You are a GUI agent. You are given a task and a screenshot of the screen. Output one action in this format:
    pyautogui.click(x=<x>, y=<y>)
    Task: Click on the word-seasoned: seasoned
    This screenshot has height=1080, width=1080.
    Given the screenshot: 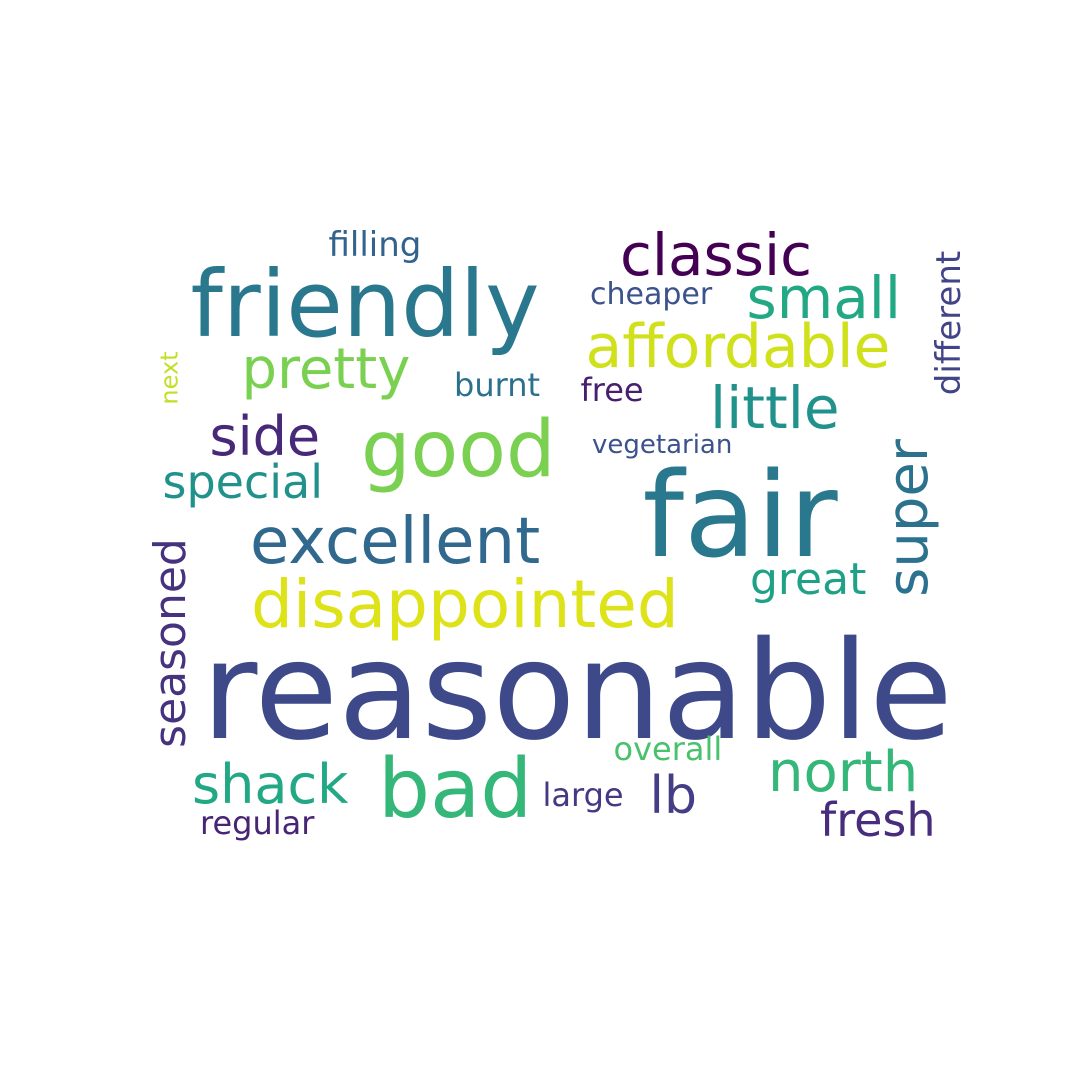 What is the action you would take?
    pyautogui.click(x=170, y=643)
    